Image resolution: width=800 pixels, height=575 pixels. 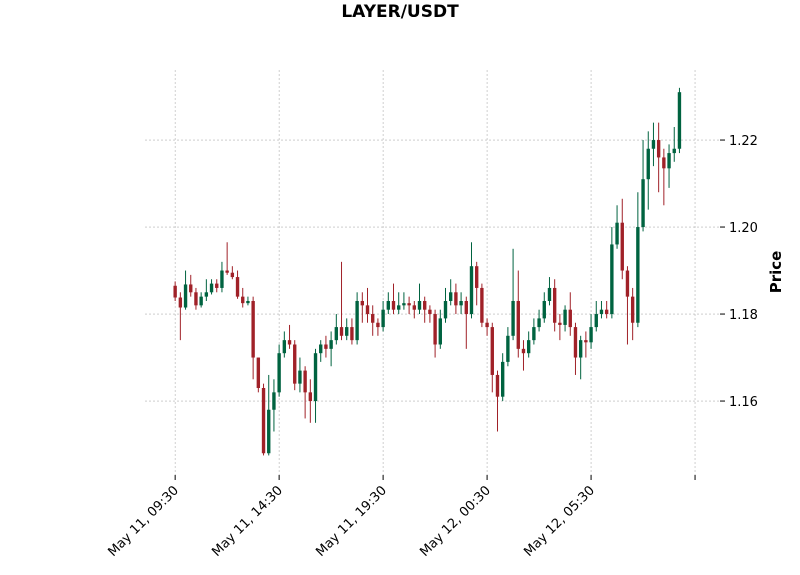 What do you see at coordinates (247, 521) in the screenshot?
I see `x-tick-label: May 11, 14:30` at bounding box center [247, 521].